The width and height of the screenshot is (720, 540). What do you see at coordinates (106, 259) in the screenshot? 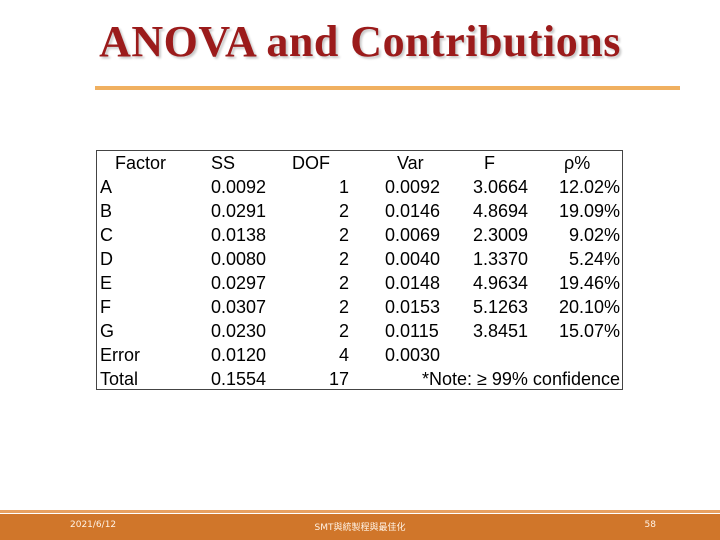
I see `cell-factor: D` at bounding box center [106, 259].